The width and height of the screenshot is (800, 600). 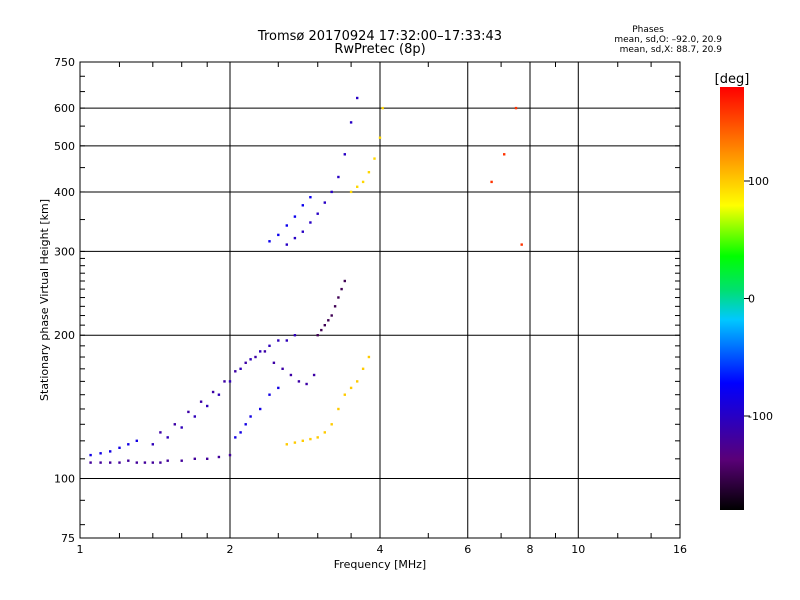 What do you see at coordinates (732, 79) in the screenshot?
I see `colorbar-label: [deg]` at bounding box center [732, 79].